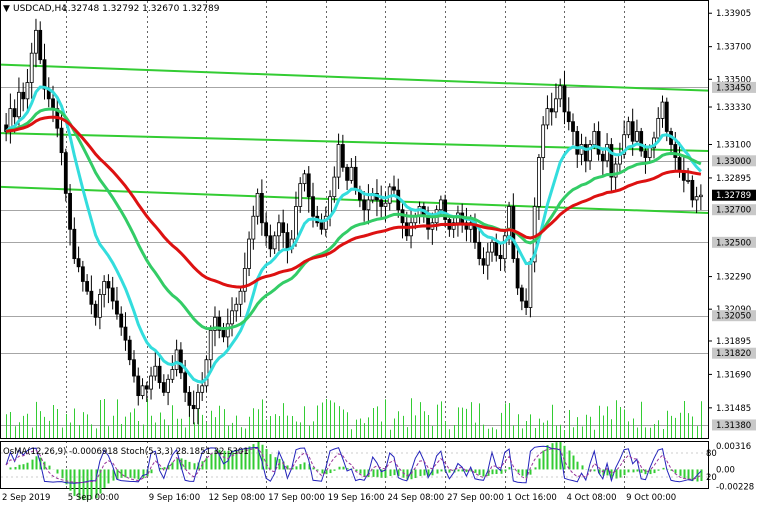  What do you see at coordinates (711, 478) in the screenshot?
I see `stoch-level-label: 20` at bounding box center [711, 478].